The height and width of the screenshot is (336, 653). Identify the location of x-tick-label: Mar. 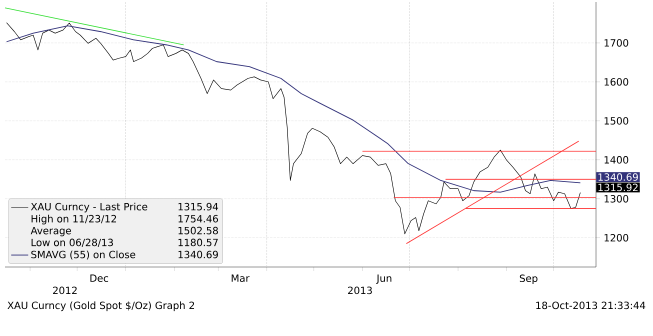
(241, 278).